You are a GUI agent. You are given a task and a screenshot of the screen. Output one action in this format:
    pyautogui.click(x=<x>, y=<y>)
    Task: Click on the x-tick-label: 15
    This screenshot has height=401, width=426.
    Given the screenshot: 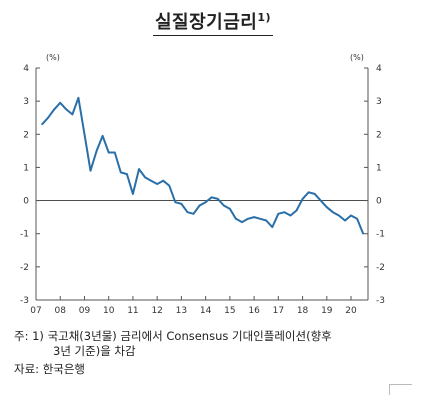 What is the action you would take?
    pyautogui.click(x=229, y=311)
    